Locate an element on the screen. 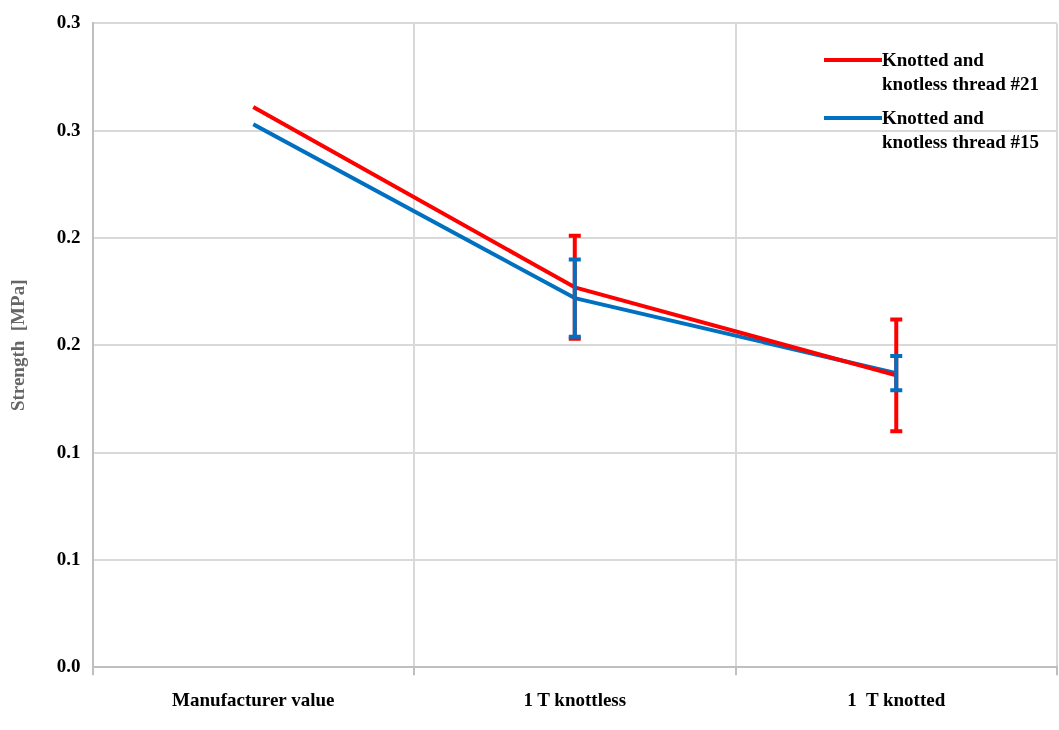  x-tick-label: 1 T knotted is located at coordinates (896, 699).